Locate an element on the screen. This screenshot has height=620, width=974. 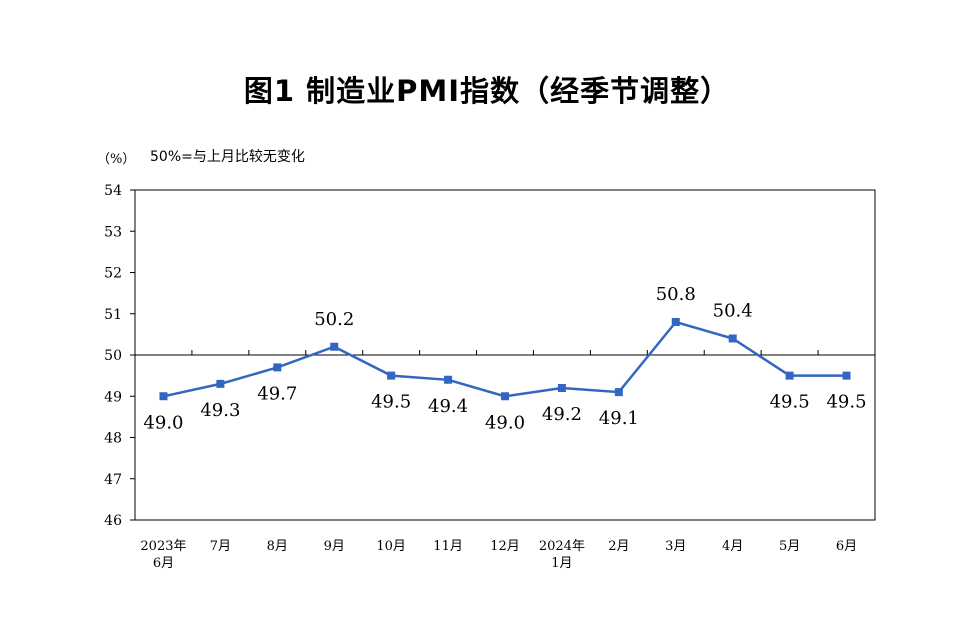
x-tick-label: 4月 is located at coordinates (732, 546).